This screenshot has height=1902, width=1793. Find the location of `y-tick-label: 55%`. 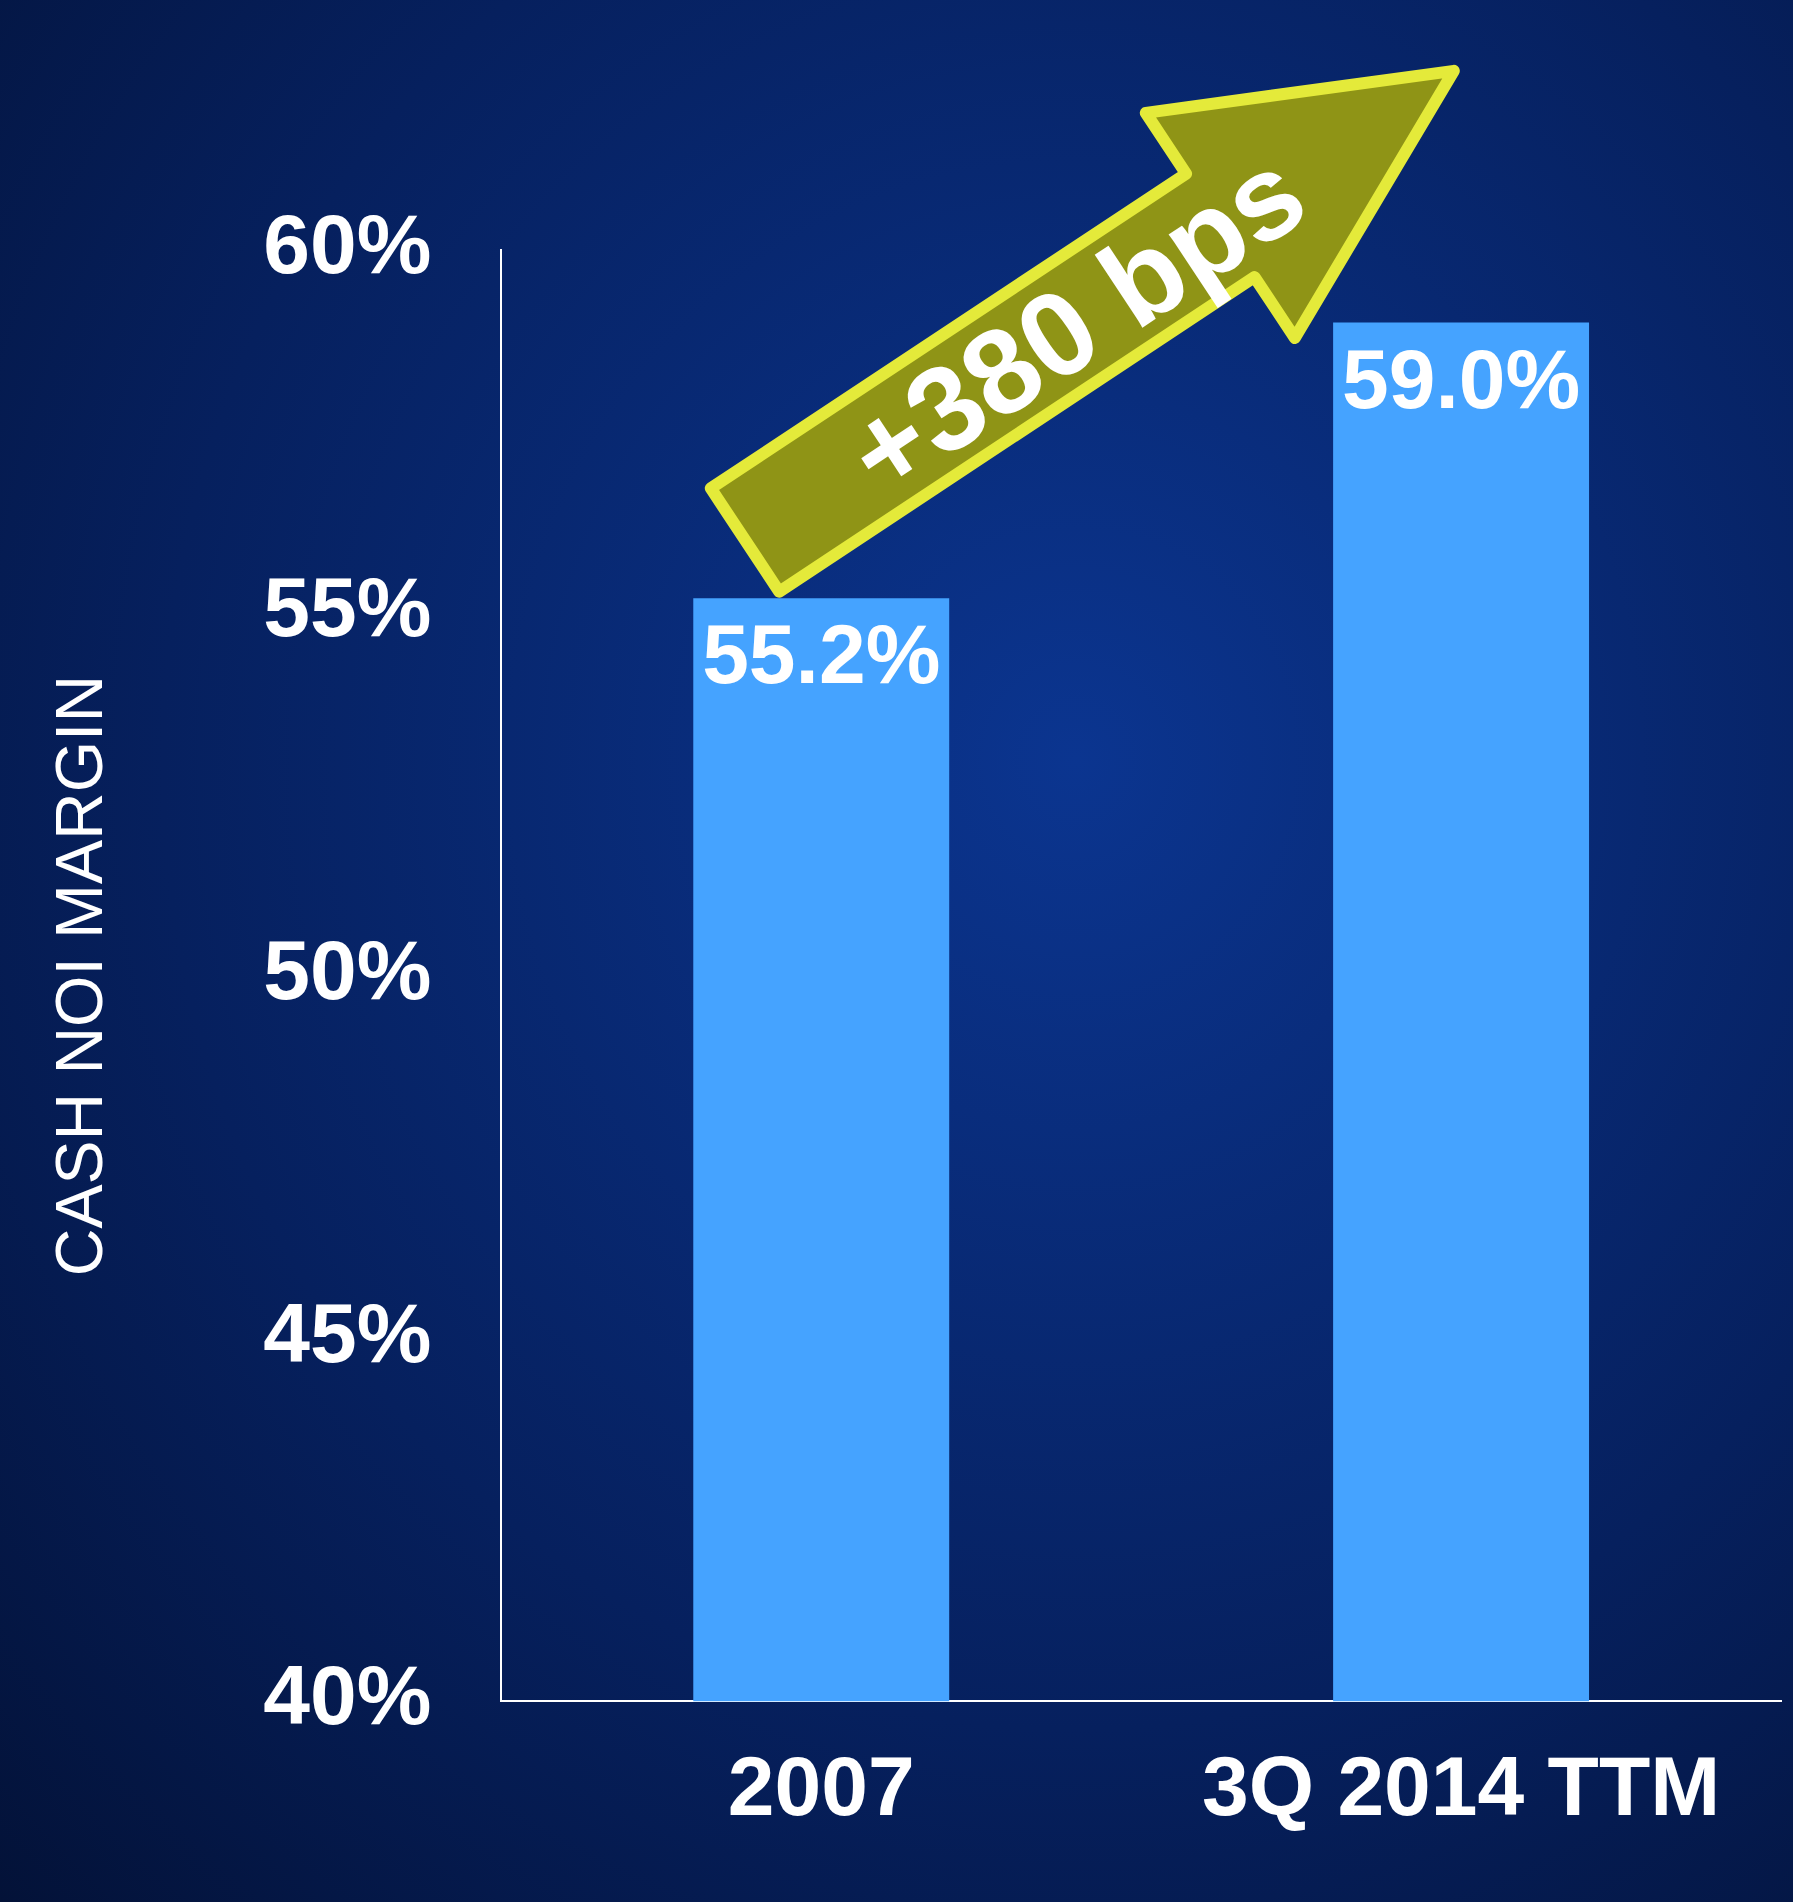

y-tick-label: 55% is located at coordinates (347, 606).